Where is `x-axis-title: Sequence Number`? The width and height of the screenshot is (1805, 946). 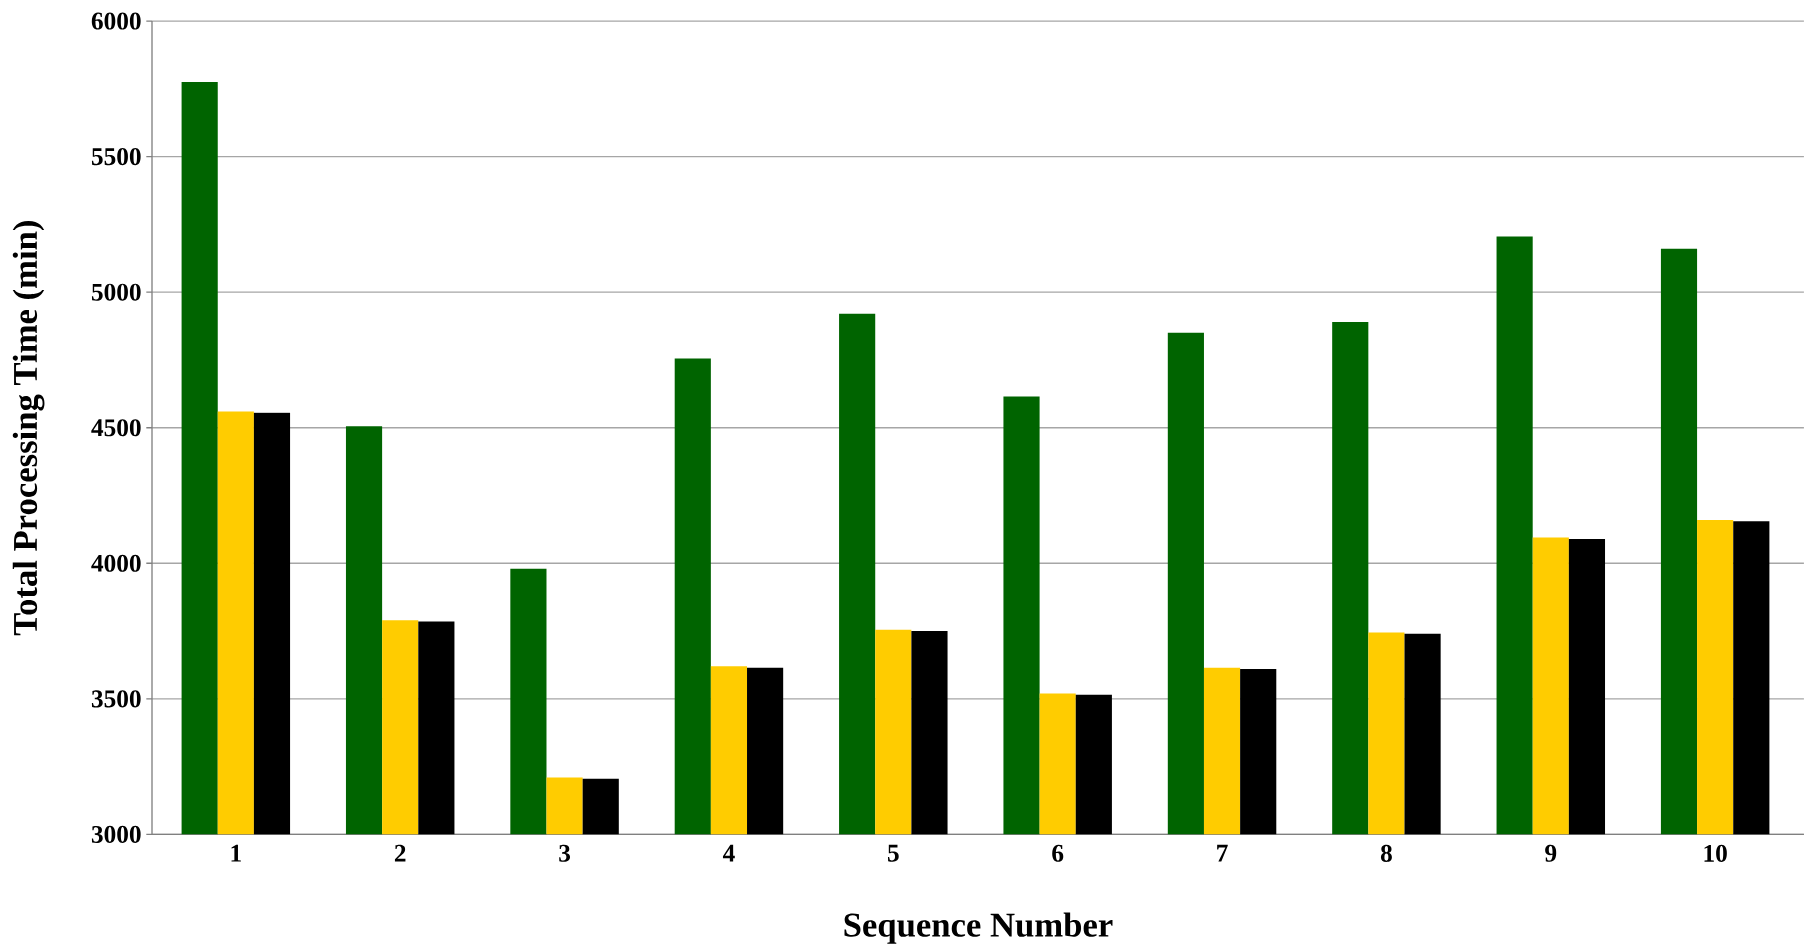 x-axis-title: Sequence Number is located at coordinates (978, 928).